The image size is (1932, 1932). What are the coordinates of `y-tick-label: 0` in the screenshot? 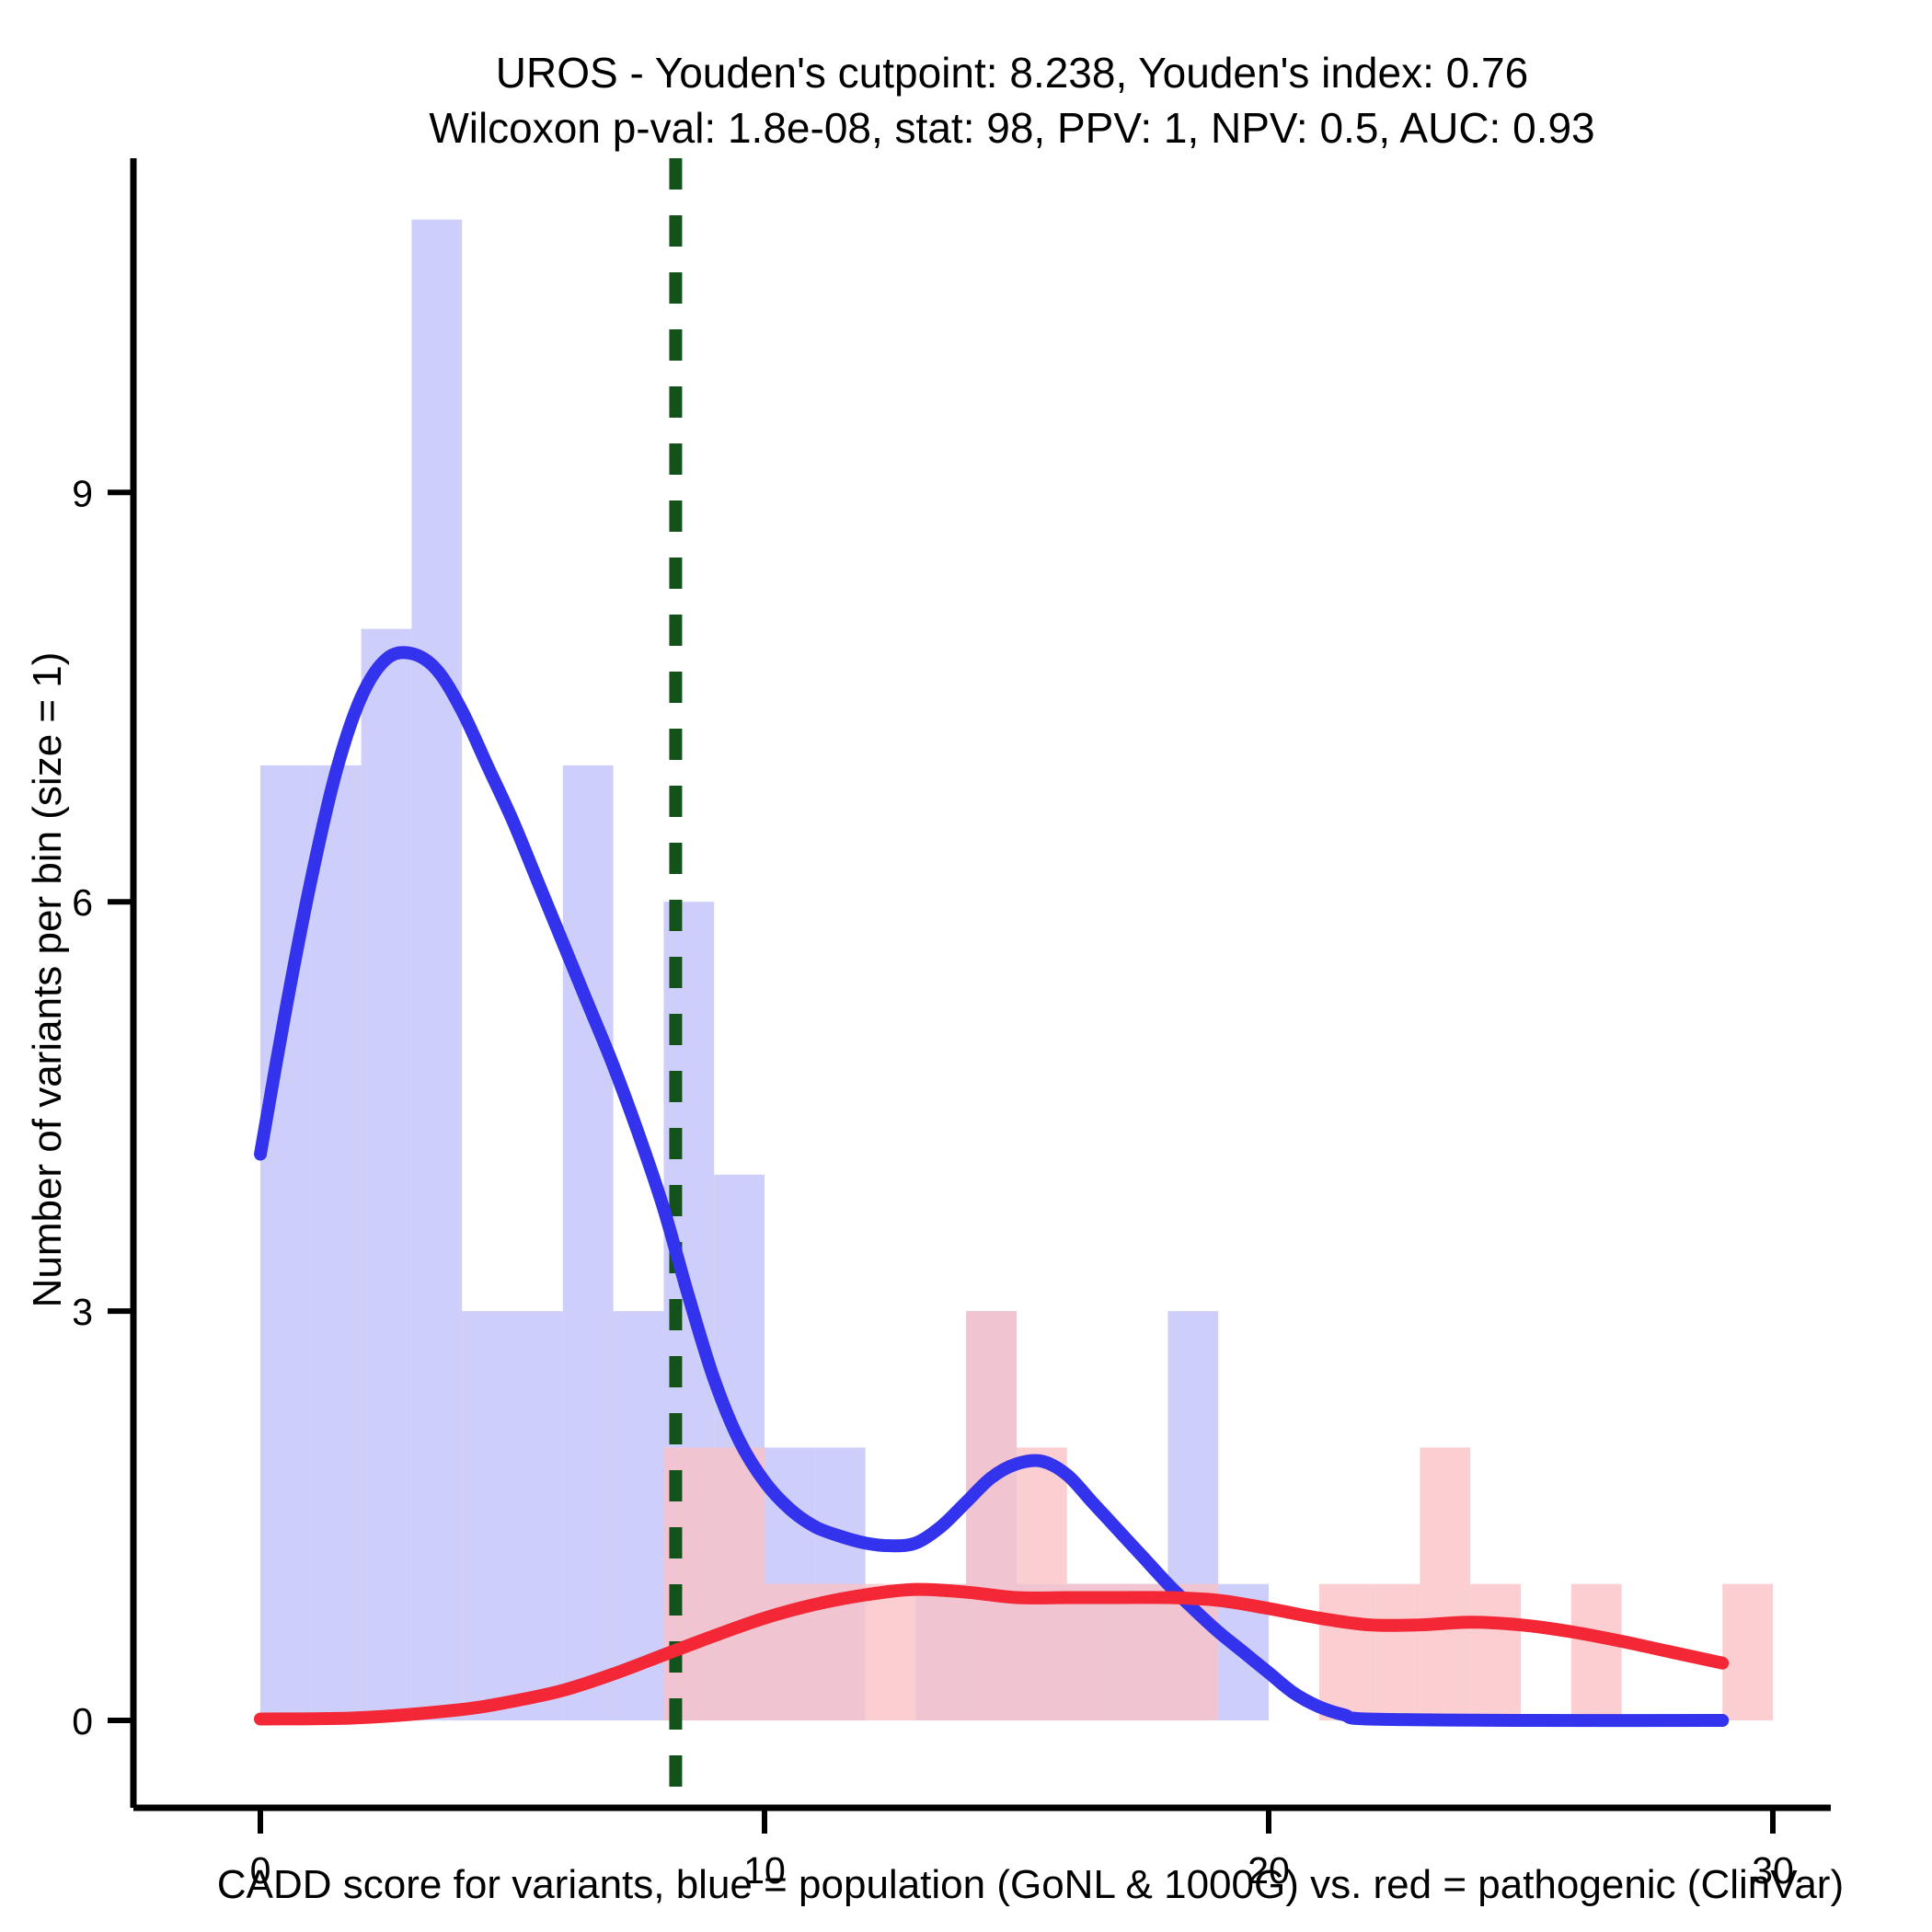 It's located at (82, 1721).